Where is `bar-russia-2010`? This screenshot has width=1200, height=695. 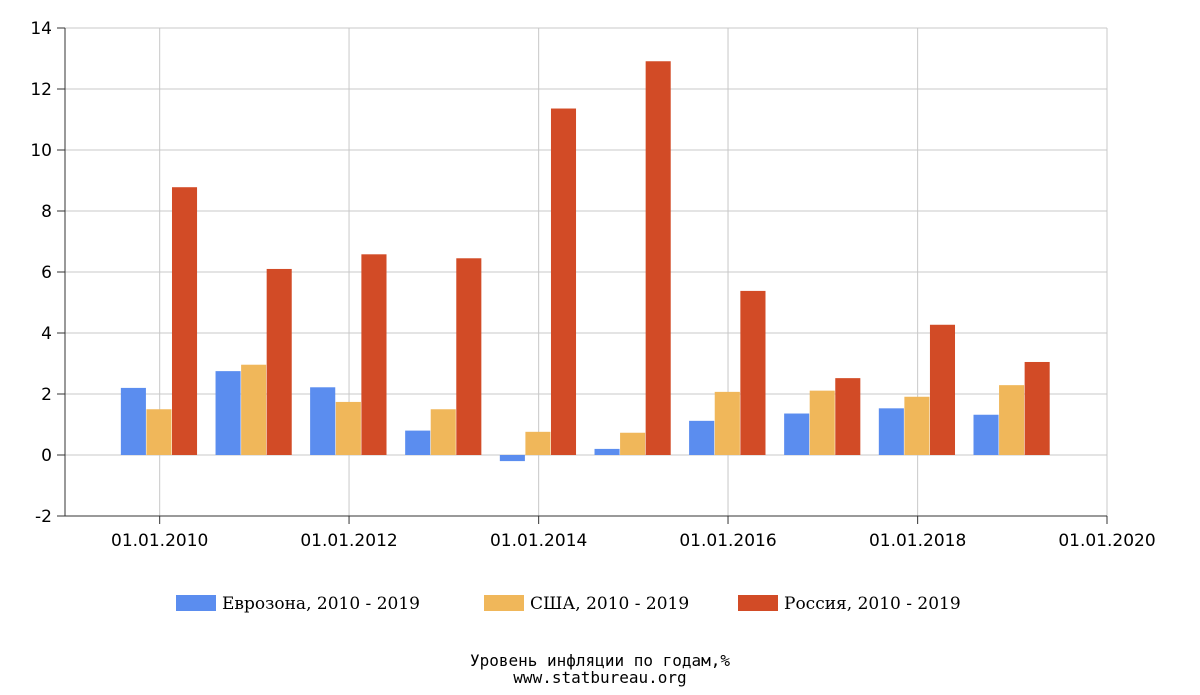
bar-russia-2010 is located at coordinates (184, 321).